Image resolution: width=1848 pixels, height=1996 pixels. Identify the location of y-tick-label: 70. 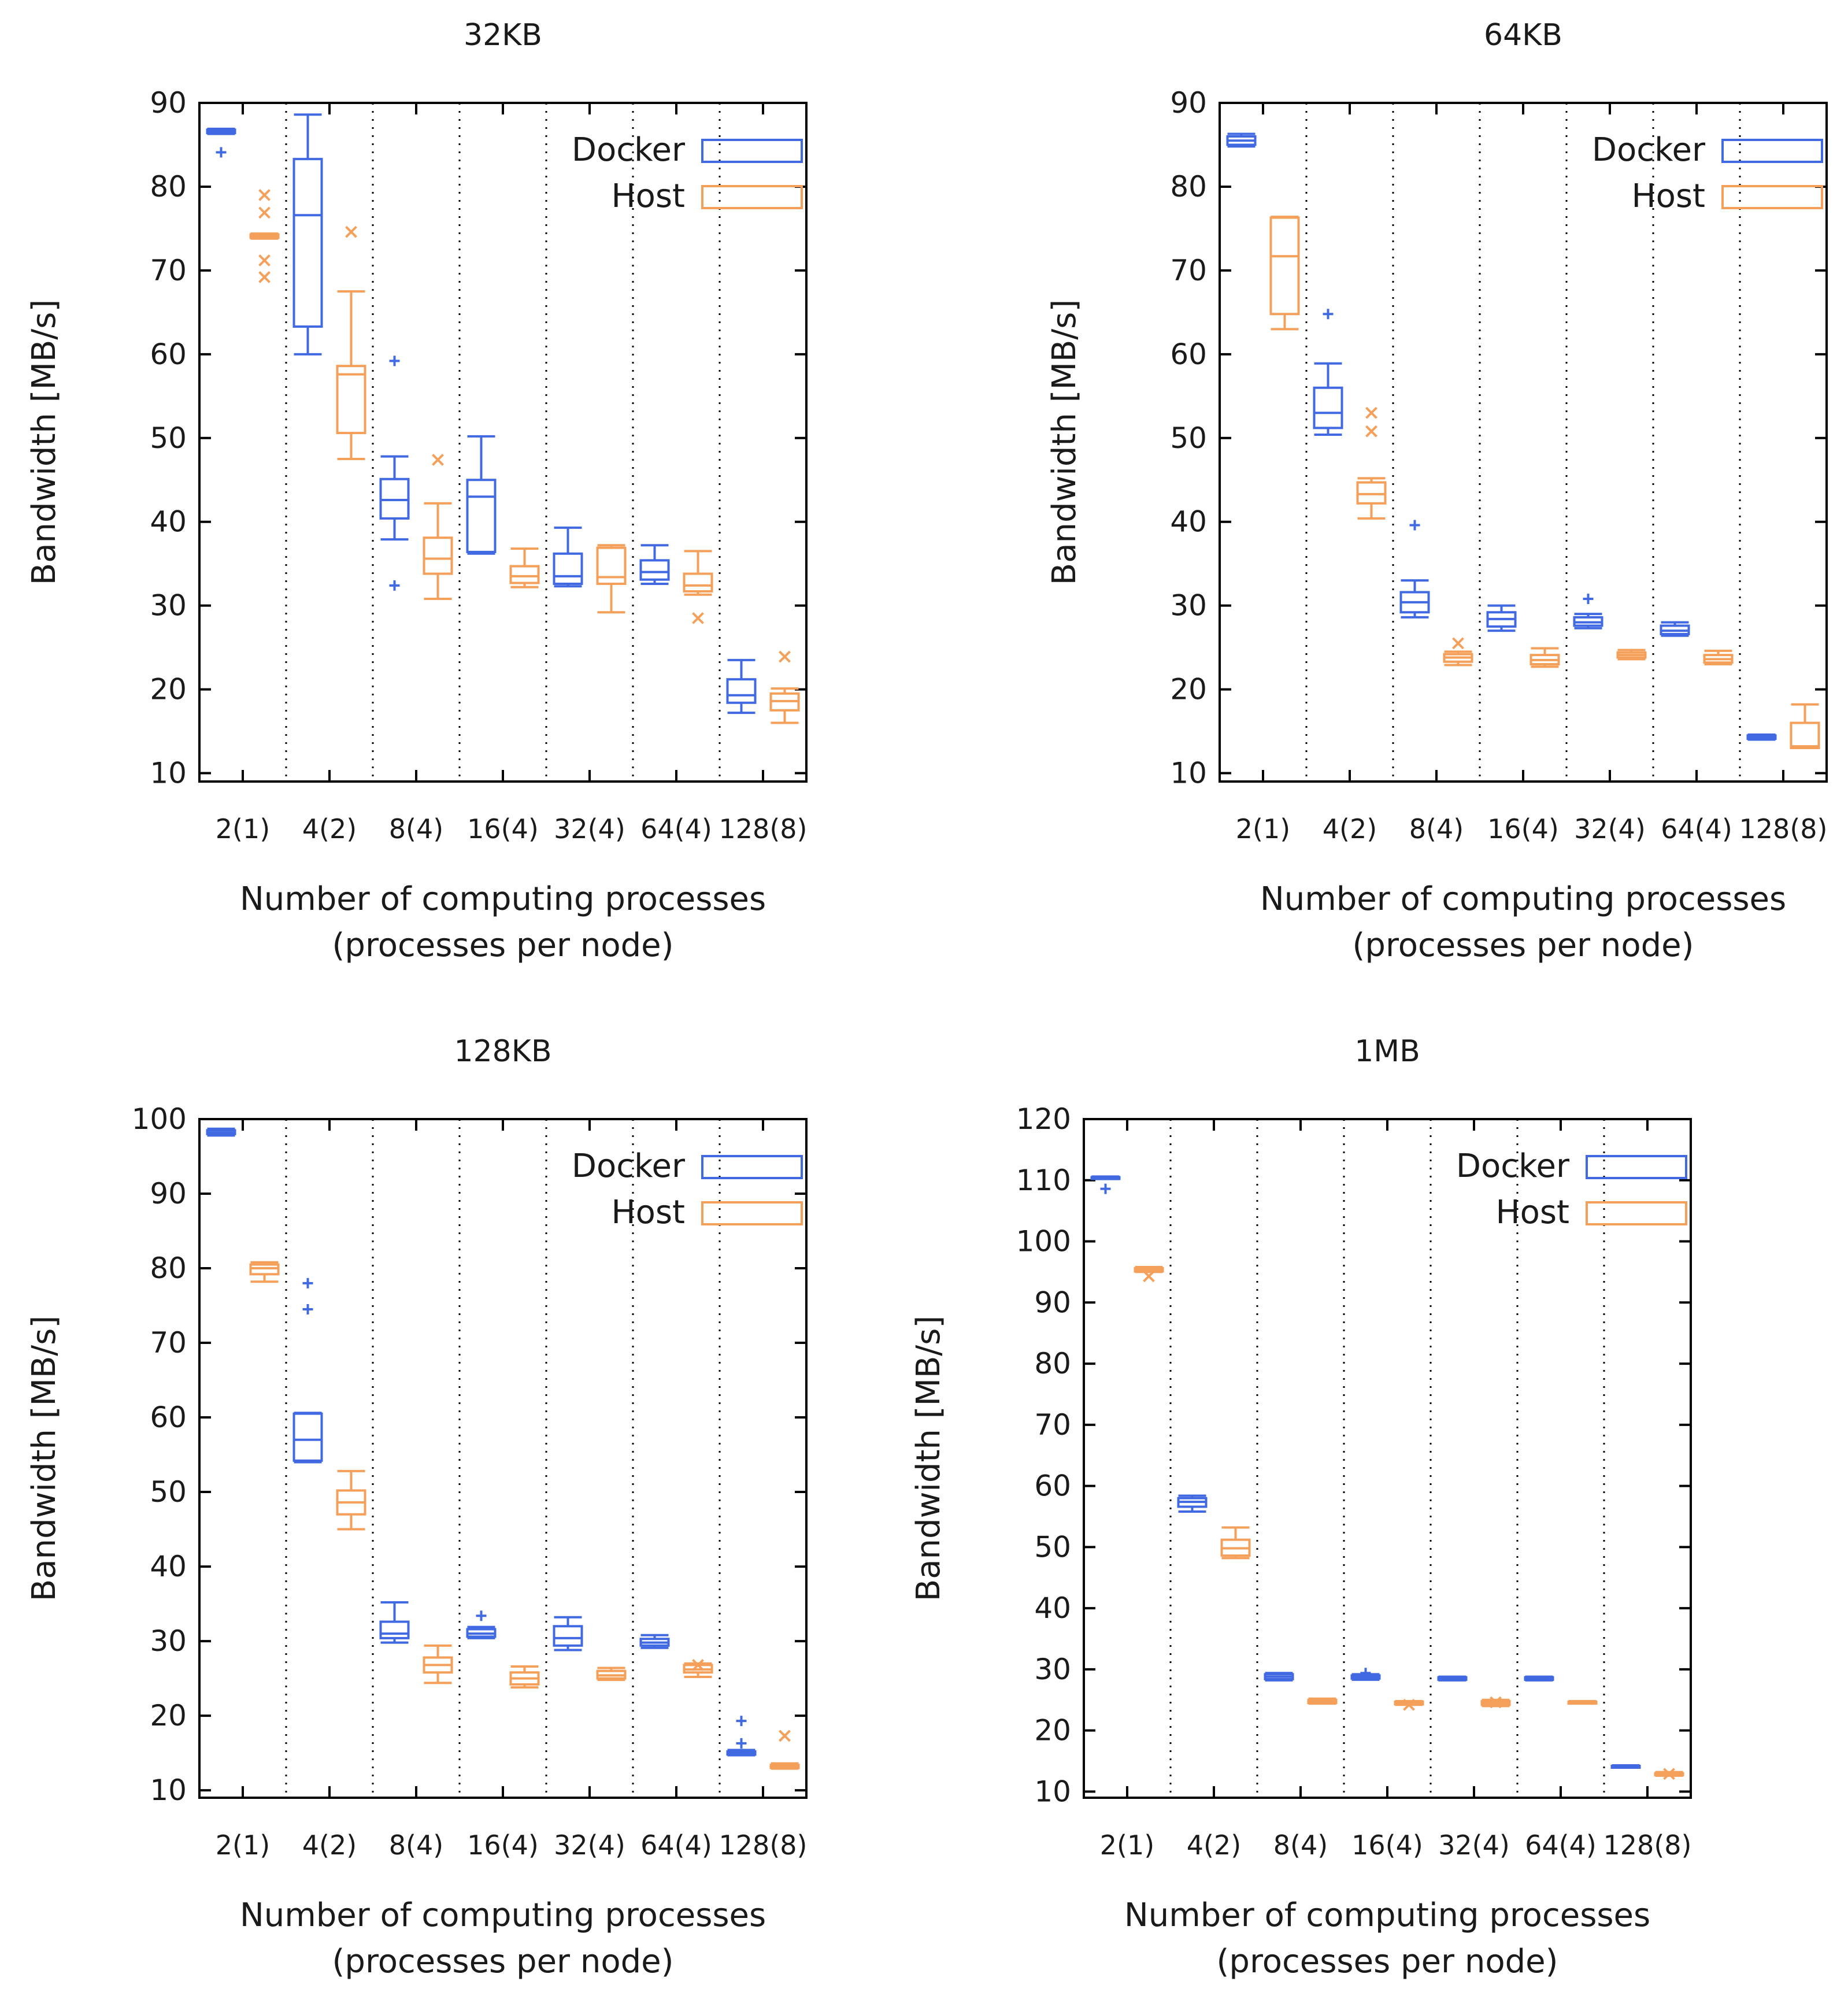
(1188, 270).